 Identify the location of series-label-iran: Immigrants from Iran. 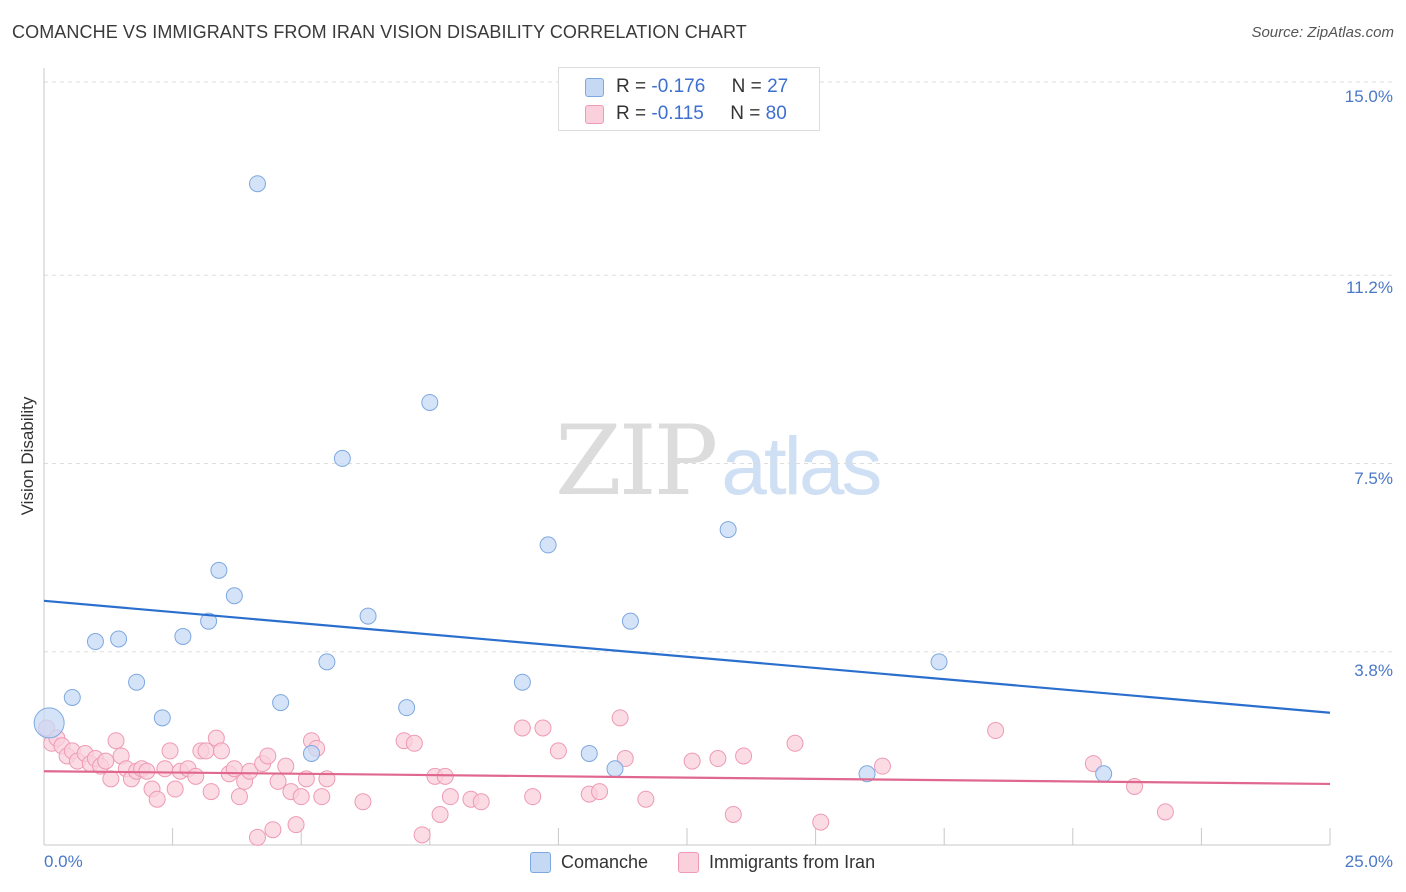
(792, 862).